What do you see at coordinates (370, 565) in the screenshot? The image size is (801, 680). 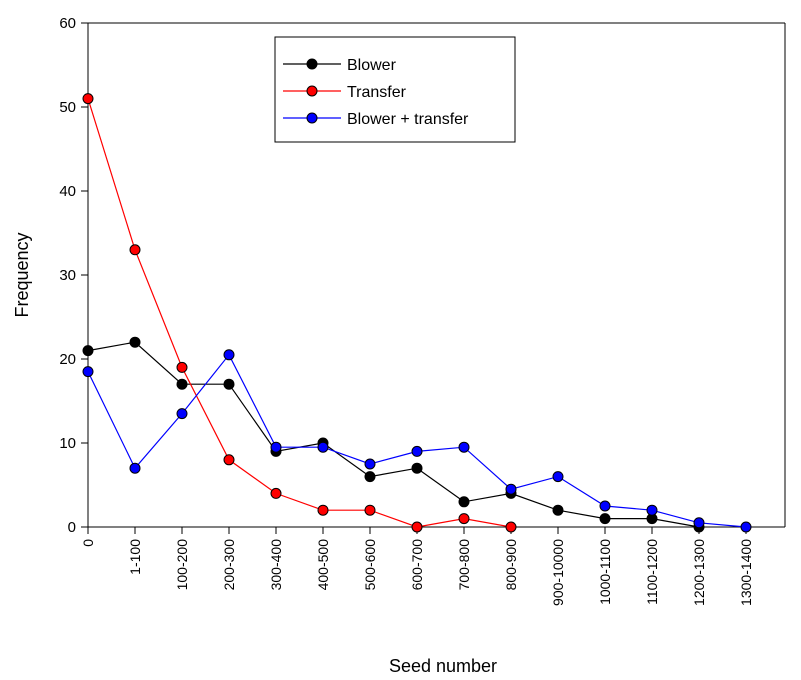 I see `x-tick-label: 500-600` at bounding box center [370, 565].